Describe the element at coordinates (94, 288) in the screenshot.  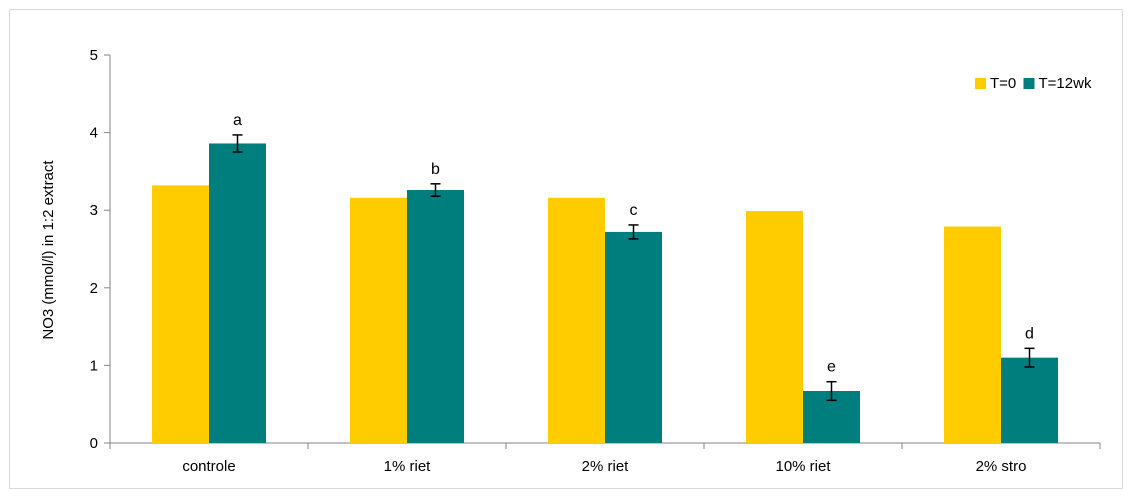
I see `y-tick-label: 2` at that location.